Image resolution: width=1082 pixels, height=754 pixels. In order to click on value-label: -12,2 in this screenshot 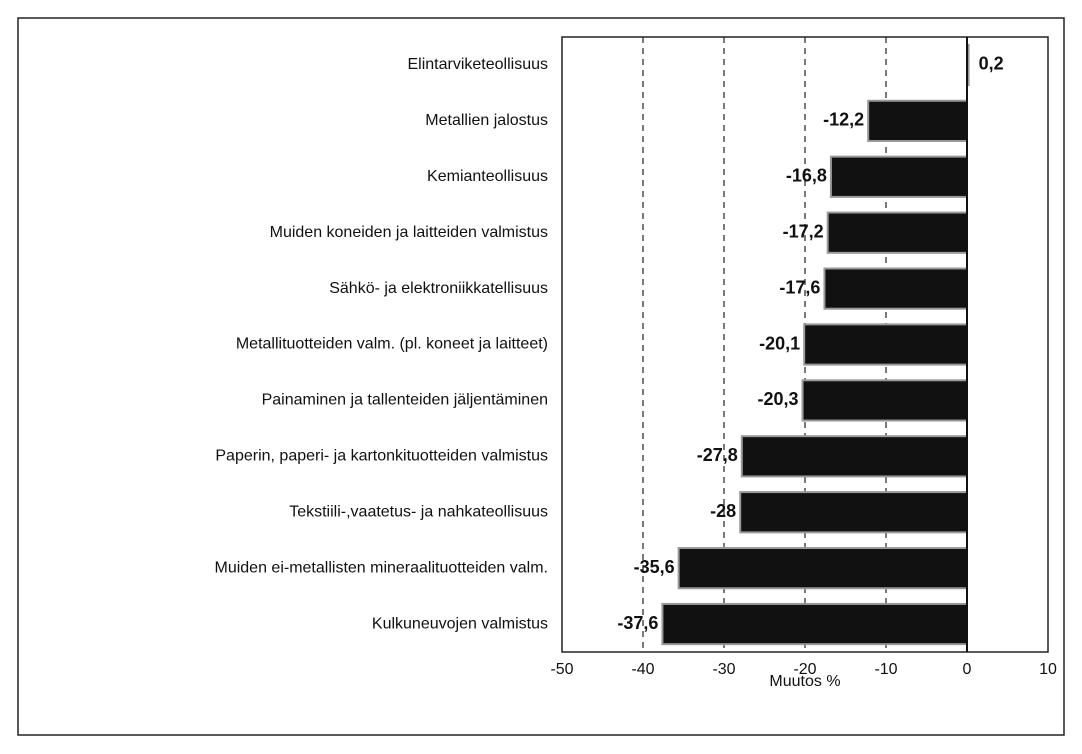, I will do `click(843, 120)`.